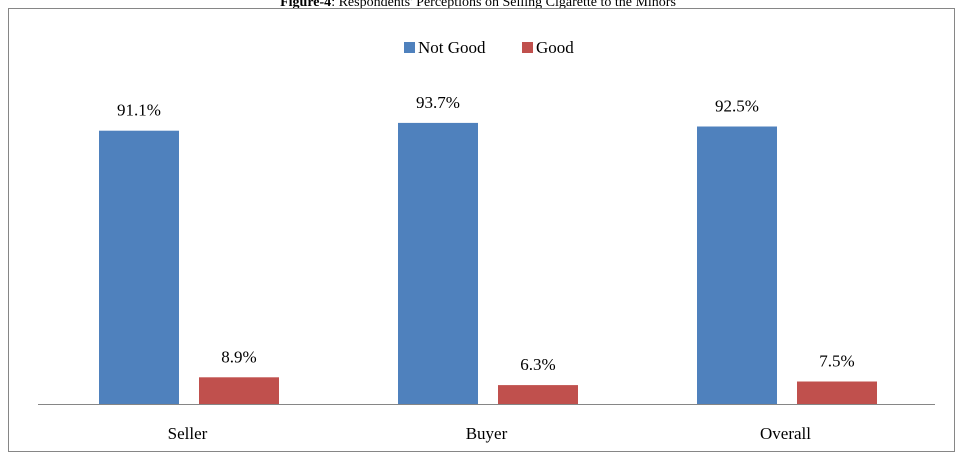 The image size is (956, 453). Describe the element at coordinates (836, 361) in the screenshot. I see `data-label-overall-good: 7.5%` at that location.